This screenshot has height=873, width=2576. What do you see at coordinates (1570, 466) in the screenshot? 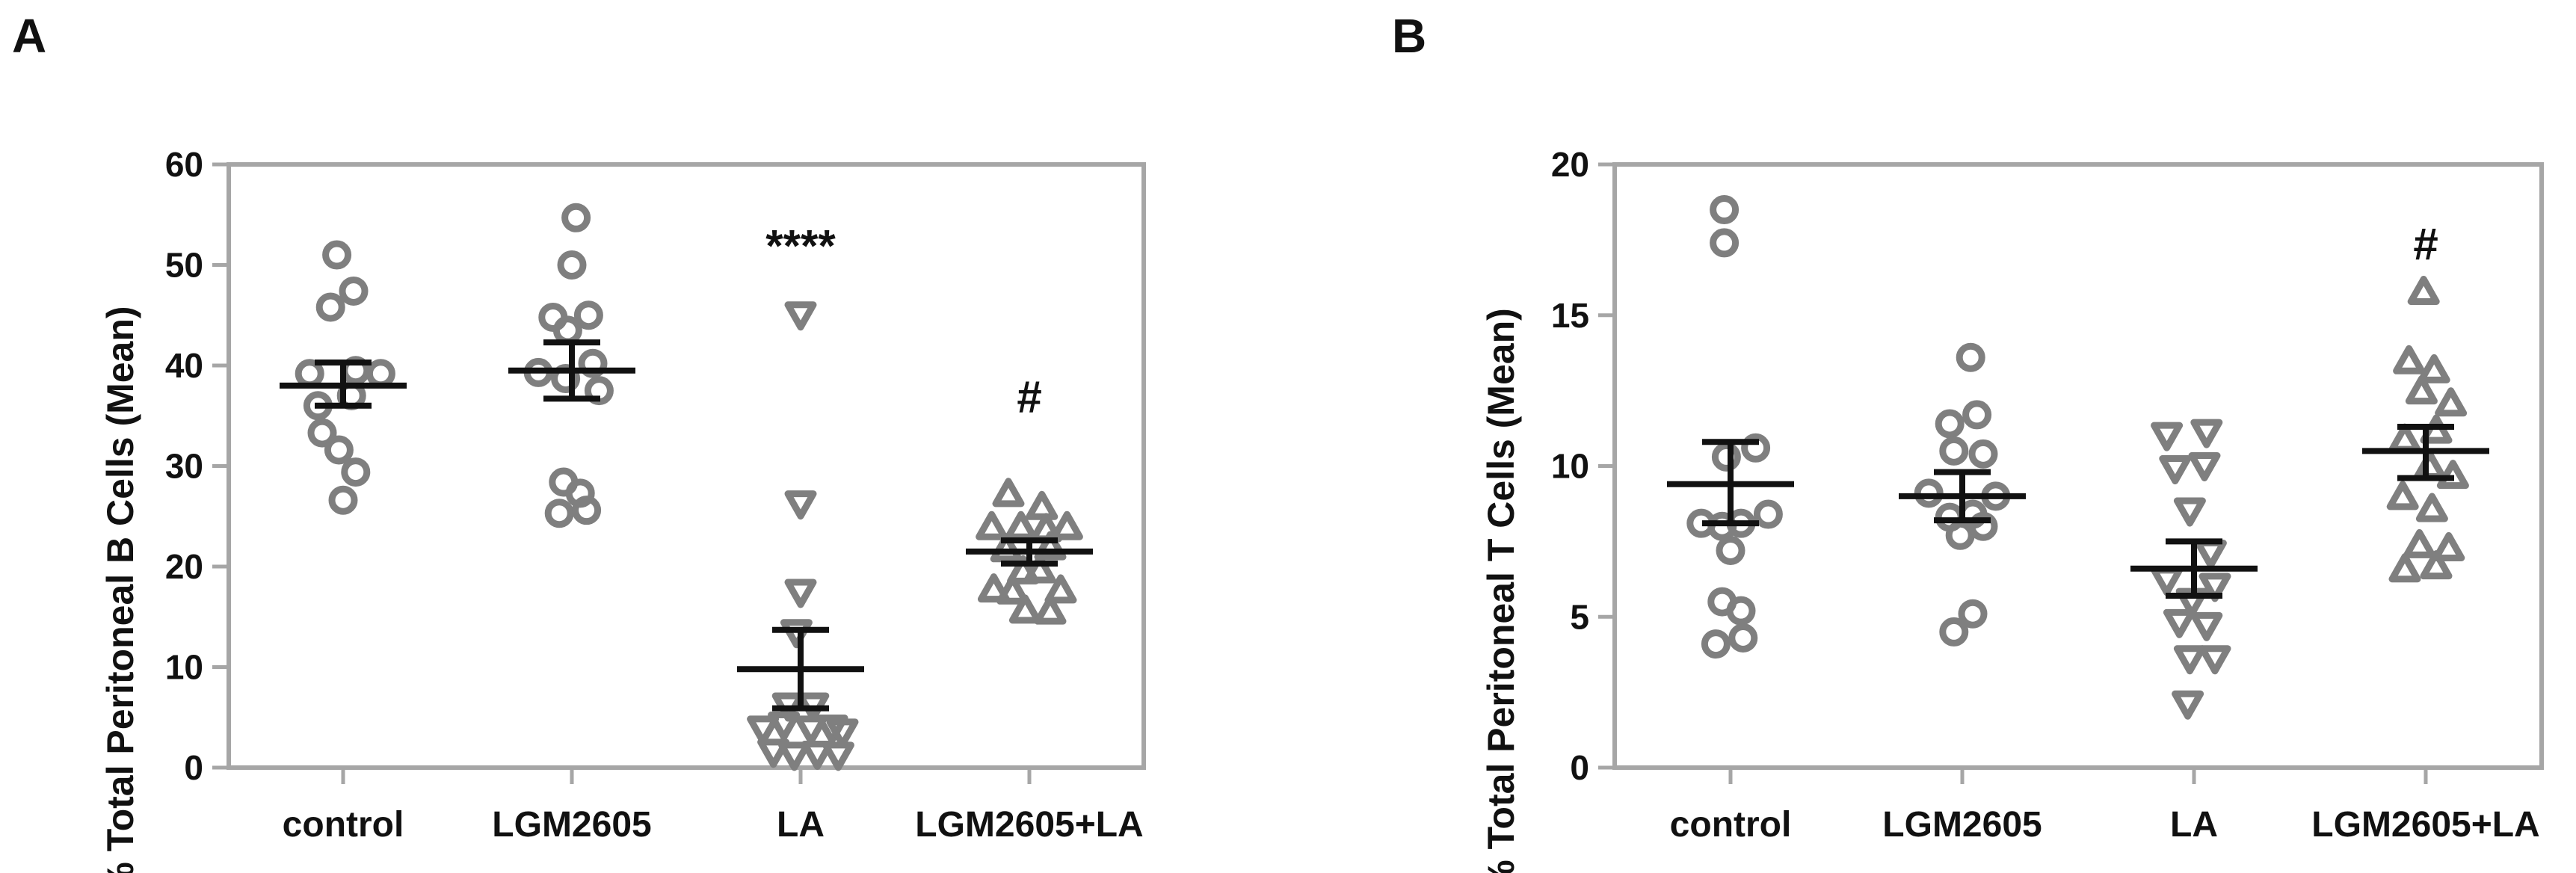
I see `y-tick-label: 10` at bounding box center [1570, 466].